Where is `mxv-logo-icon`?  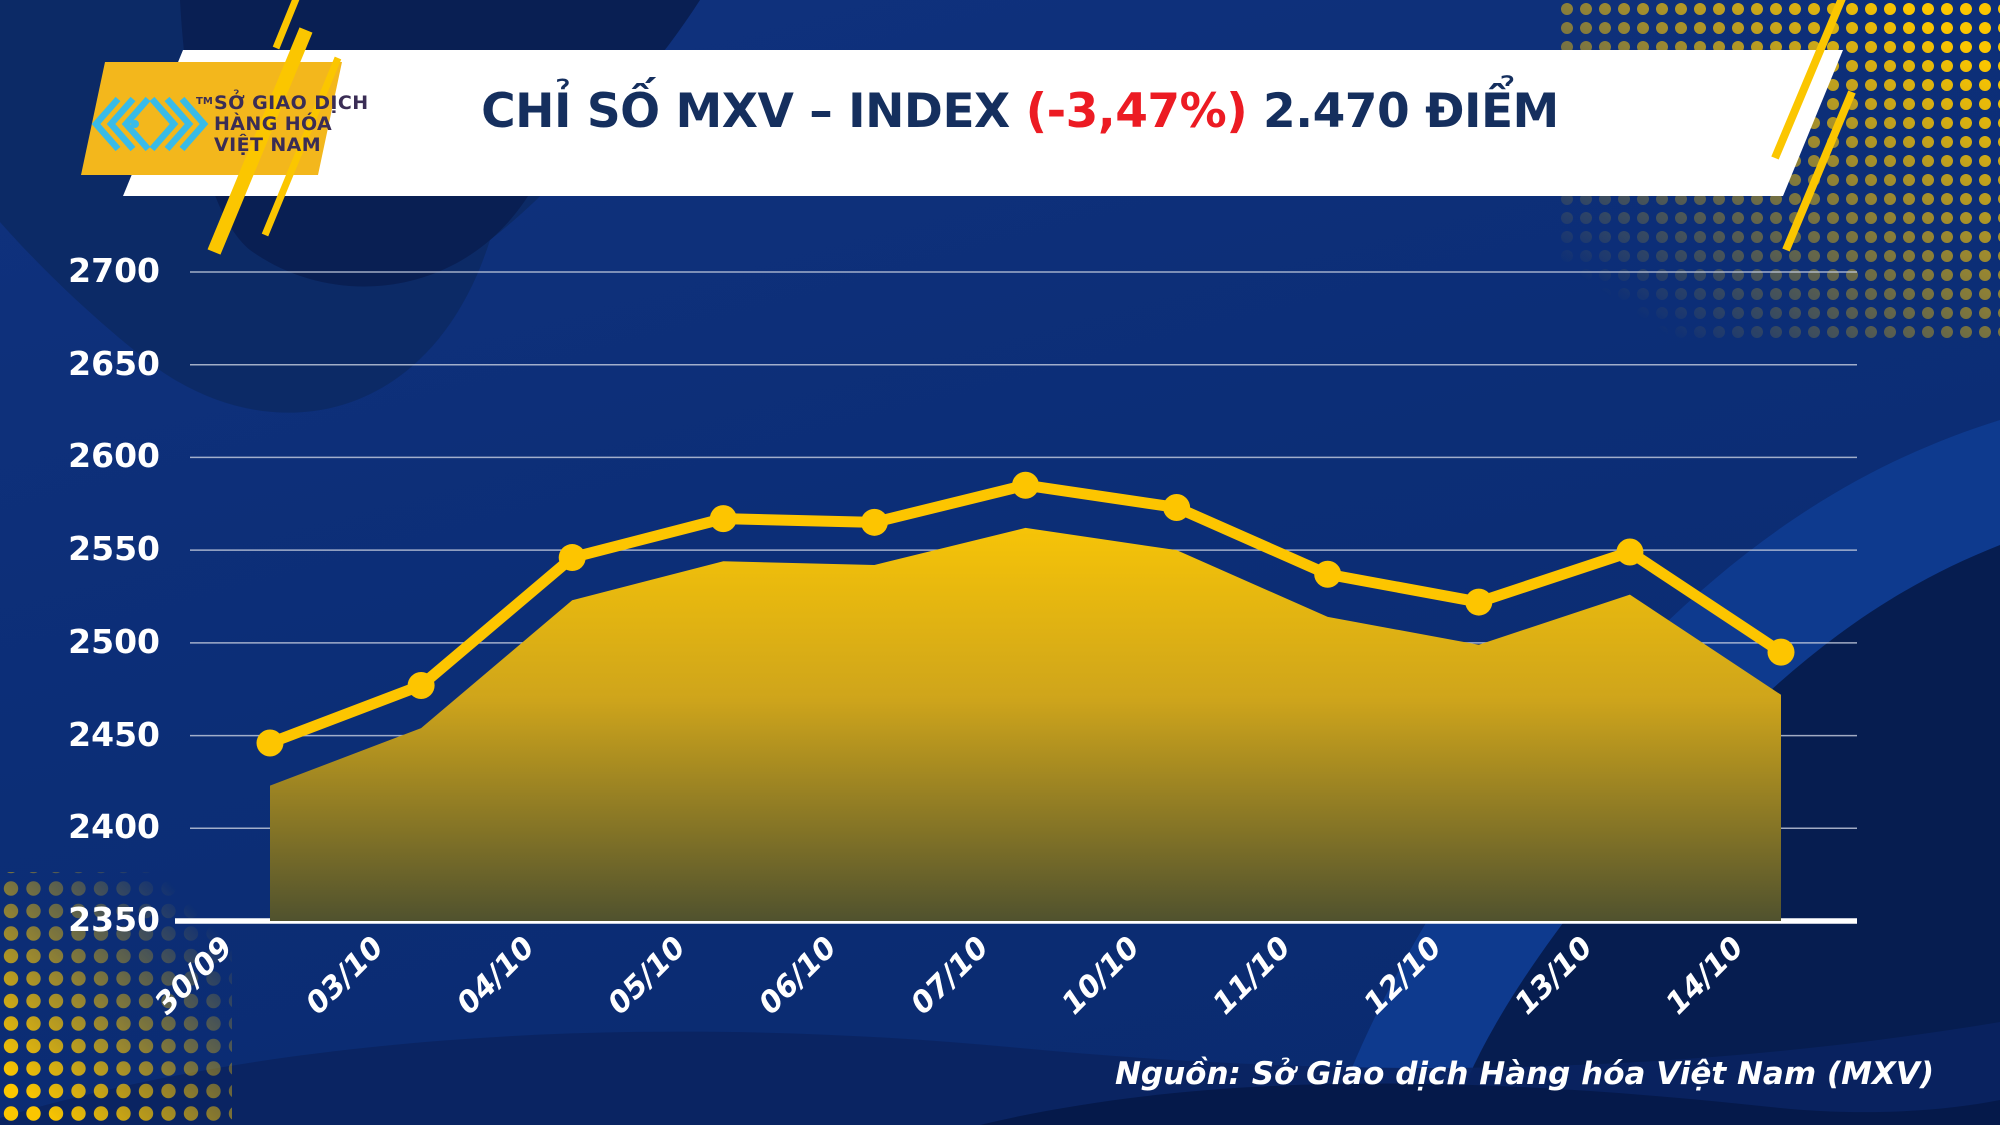
mxv-logo-icon is located at coordinates (150, 124).